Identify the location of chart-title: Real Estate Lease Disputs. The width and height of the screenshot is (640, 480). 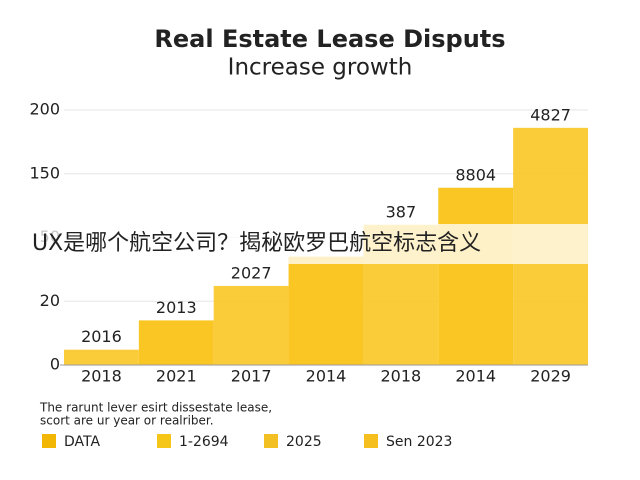
(329, 39).